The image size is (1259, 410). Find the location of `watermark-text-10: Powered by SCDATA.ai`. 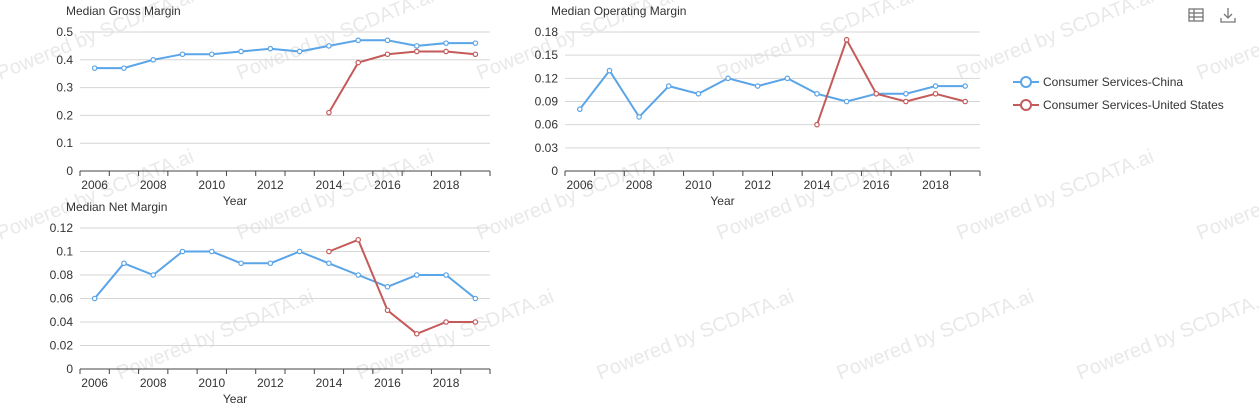

watermark-text-10: Powered by SCDATA.ai is located at coordinates (1055, 194).